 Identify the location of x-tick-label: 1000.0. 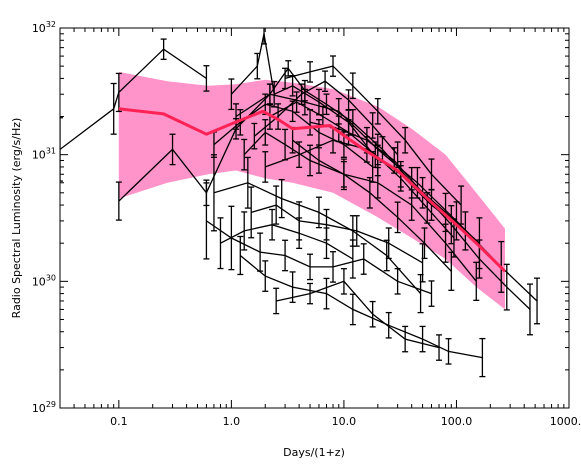
(565, 421).